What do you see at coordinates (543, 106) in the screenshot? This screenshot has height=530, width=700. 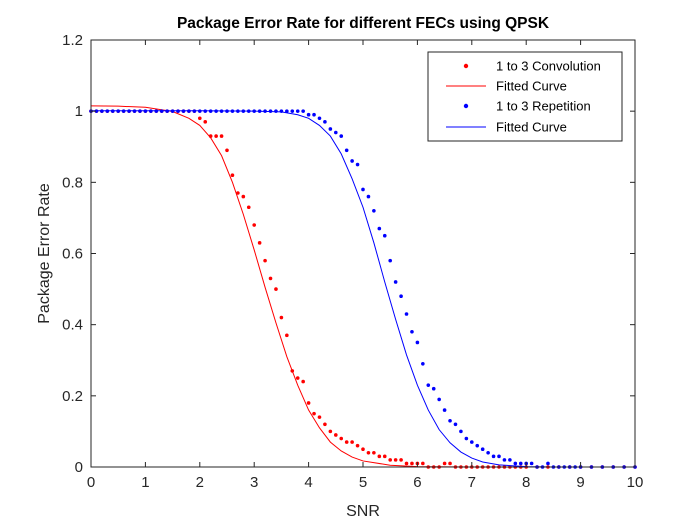 I see `legend-label-repetition: 1 to 3 Repetition` at bounding box center [543, 106].